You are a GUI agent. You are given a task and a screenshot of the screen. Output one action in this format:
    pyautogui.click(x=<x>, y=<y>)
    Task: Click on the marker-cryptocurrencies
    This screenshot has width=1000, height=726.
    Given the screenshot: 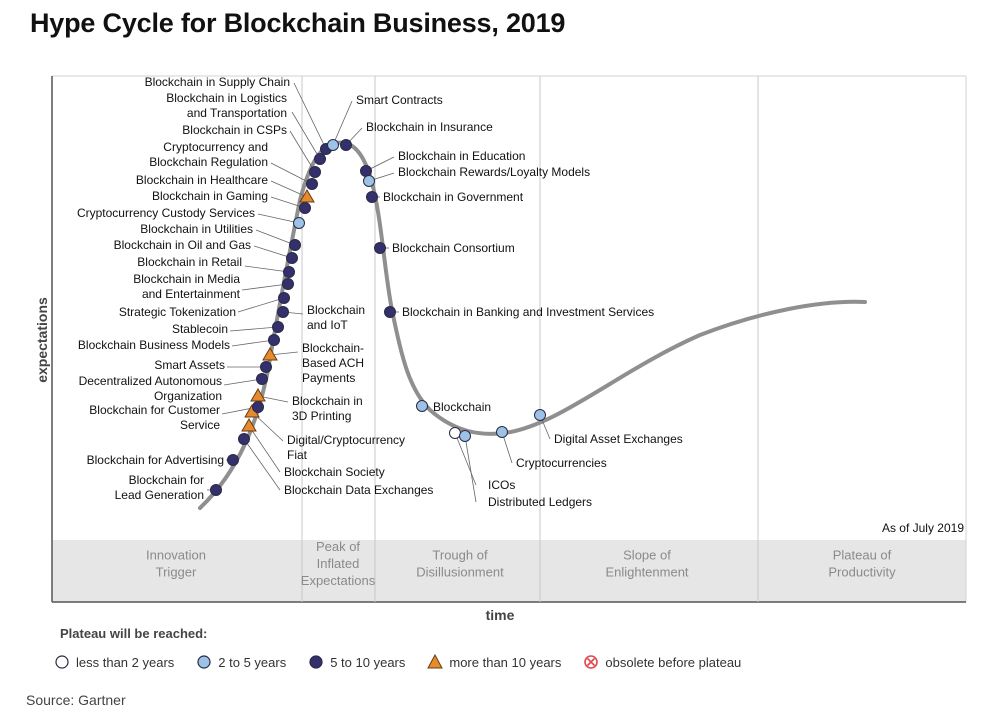 What is the action you would take?
    pyautogui.click(x=502, y=432)
    